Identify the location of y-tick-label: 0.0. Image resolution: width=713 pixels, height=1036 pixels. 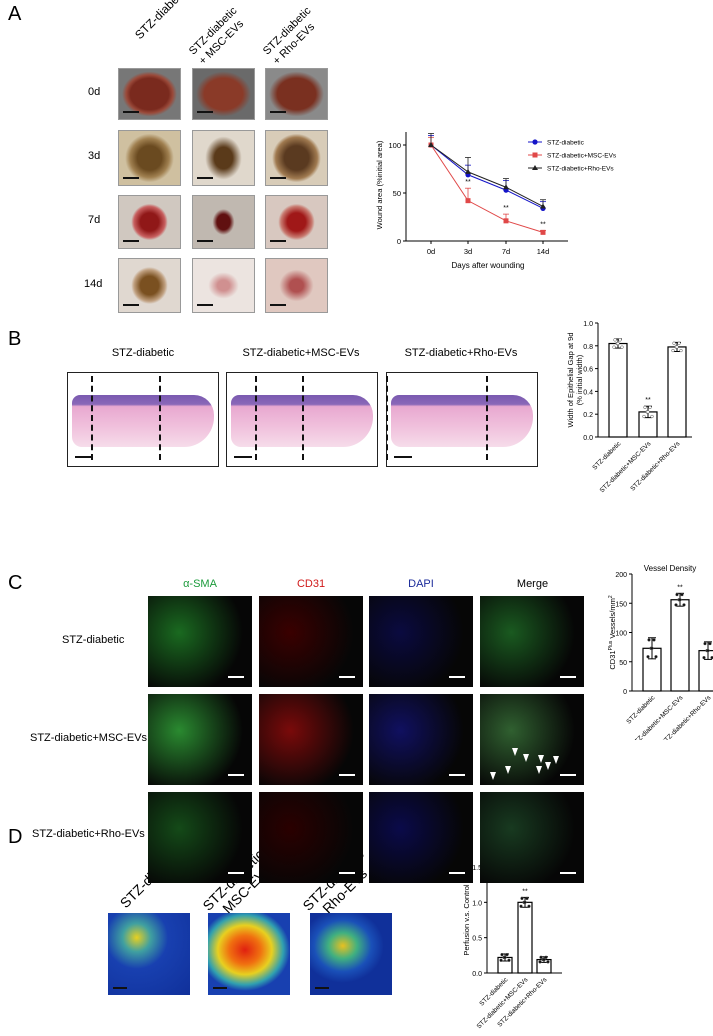
(588, 438).